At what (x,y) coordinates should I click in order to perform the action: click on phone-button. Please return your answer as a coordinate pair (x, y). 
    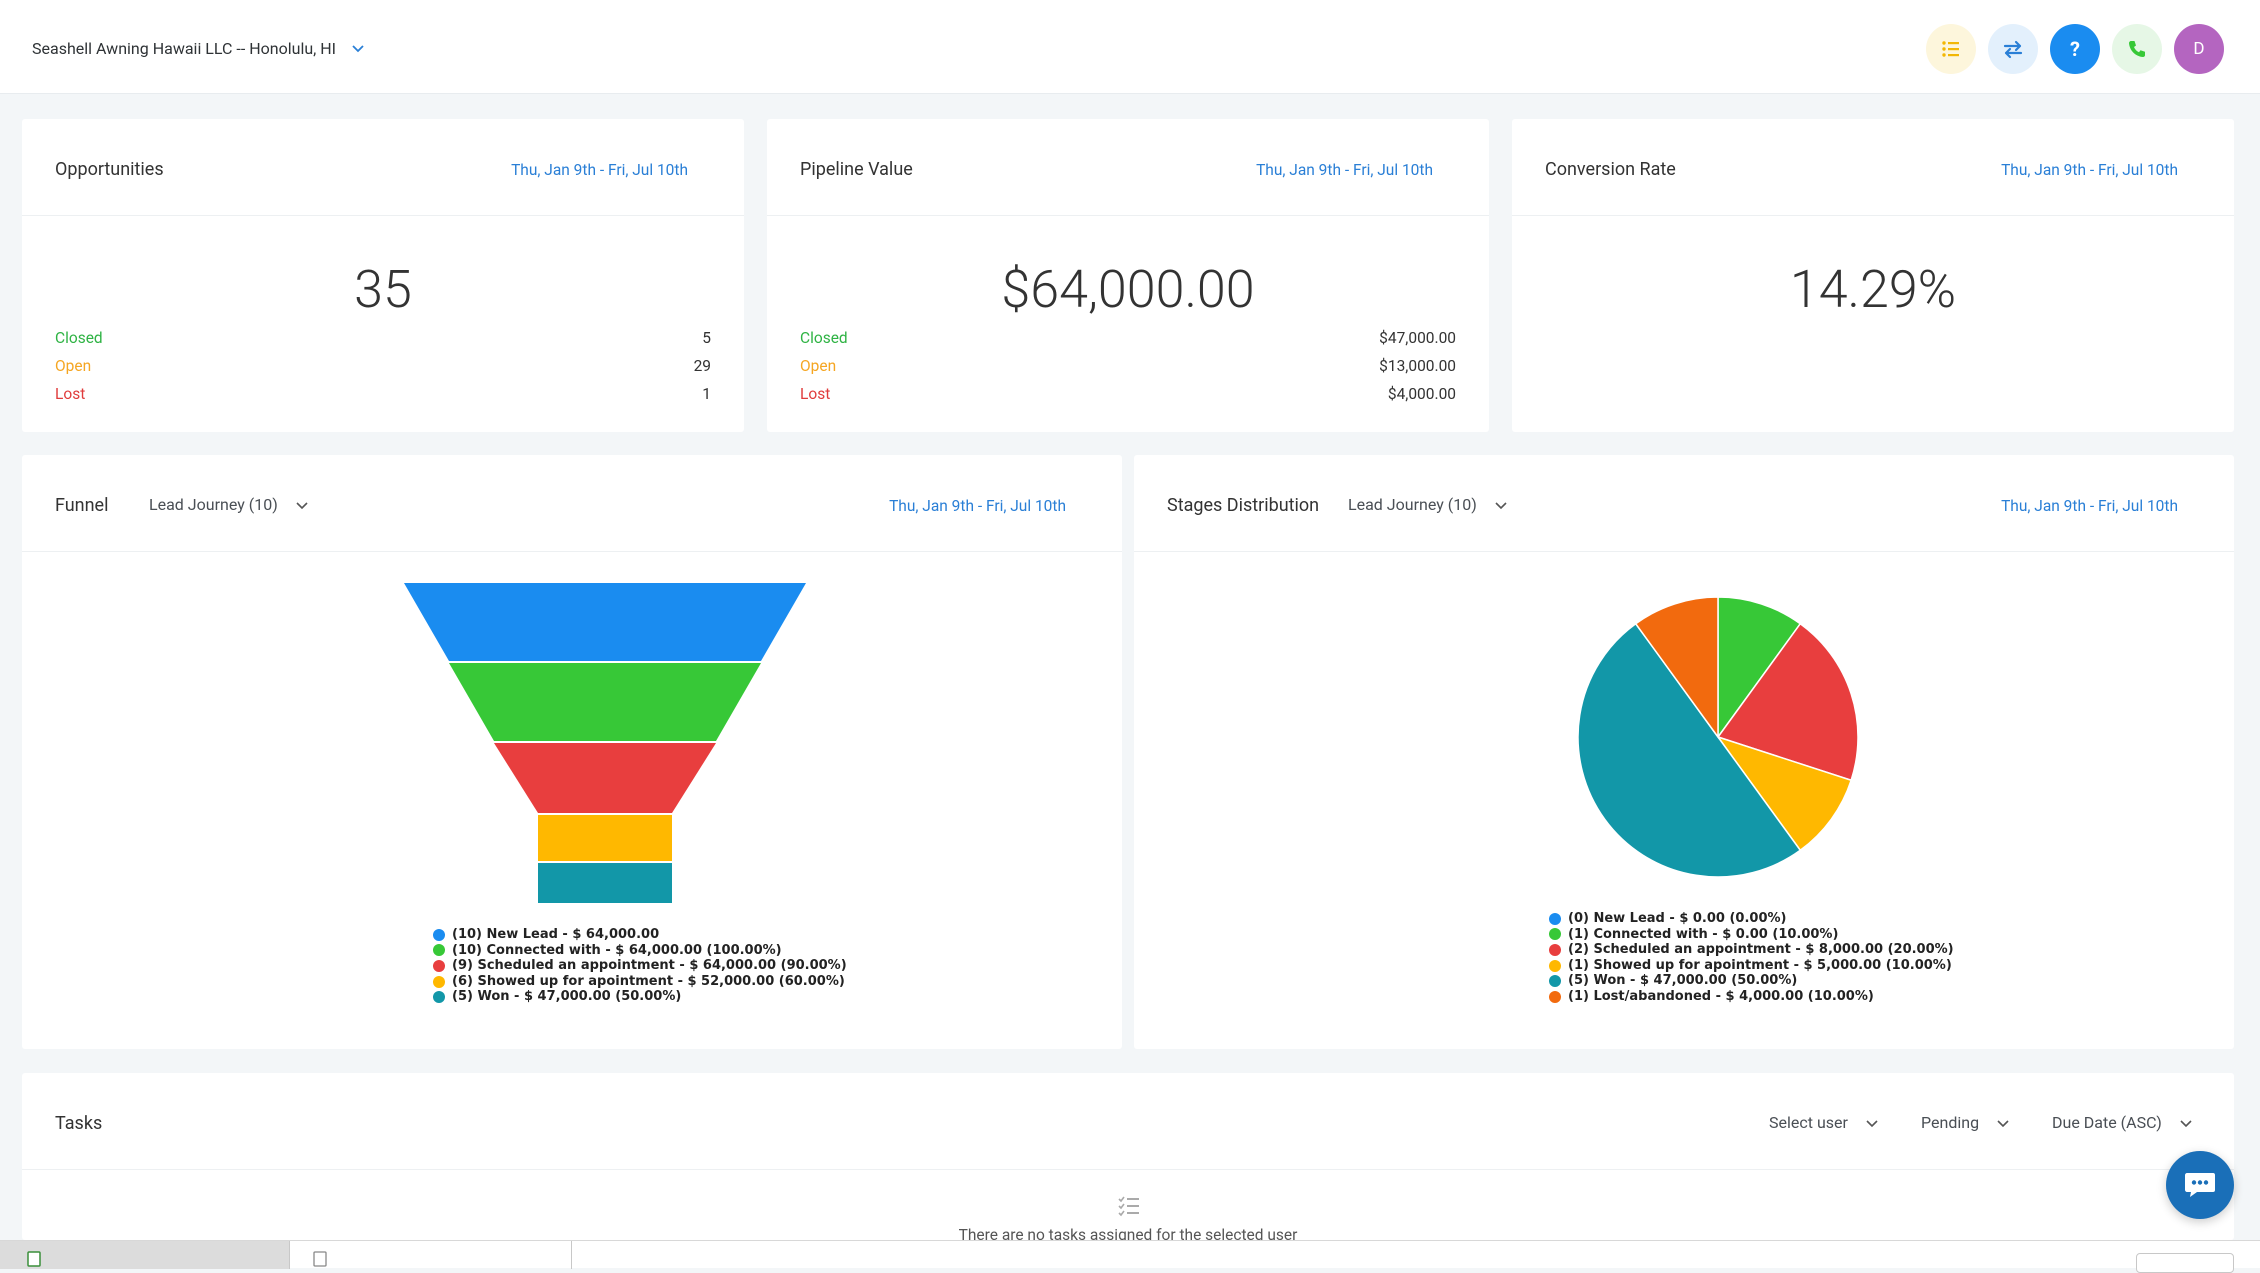
    Looking at the image, I should click on (2137, 49).